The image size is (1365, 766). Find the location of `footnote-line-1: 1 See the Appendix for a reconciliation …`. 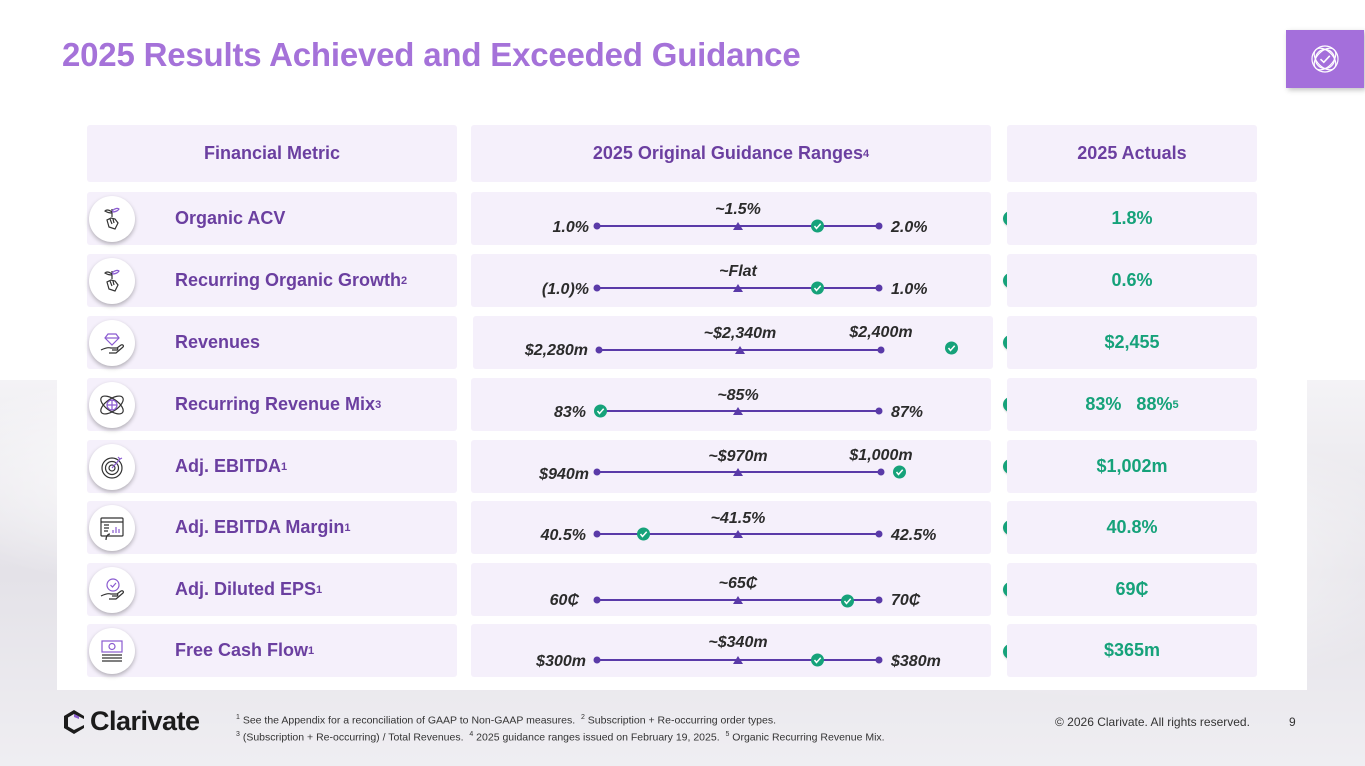

footnote-line-1: 1 See the Appendix for a reconciliation … is located at coordinates (560, 719).